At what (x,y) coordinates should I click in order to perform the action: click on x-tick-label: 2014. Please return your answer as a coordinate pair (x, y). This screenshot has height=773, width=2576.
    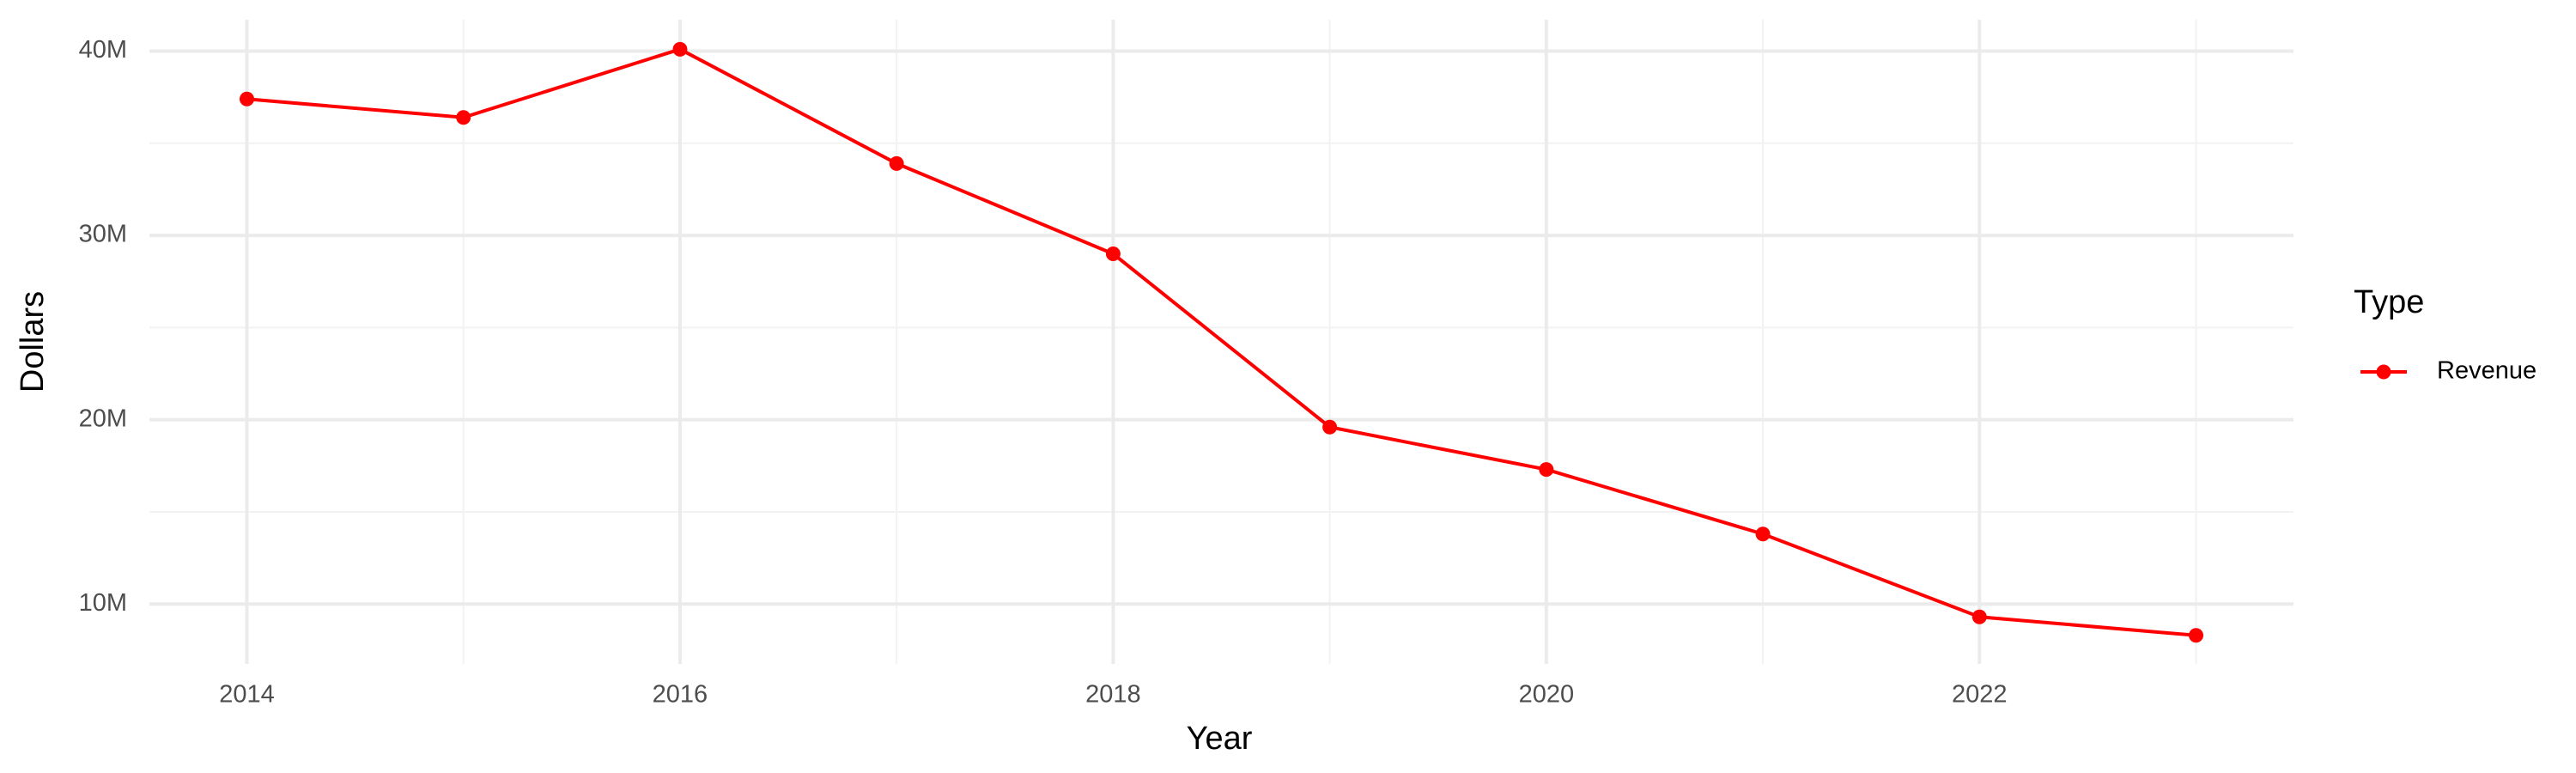
    Looking at the image, I should click on (247, 695).